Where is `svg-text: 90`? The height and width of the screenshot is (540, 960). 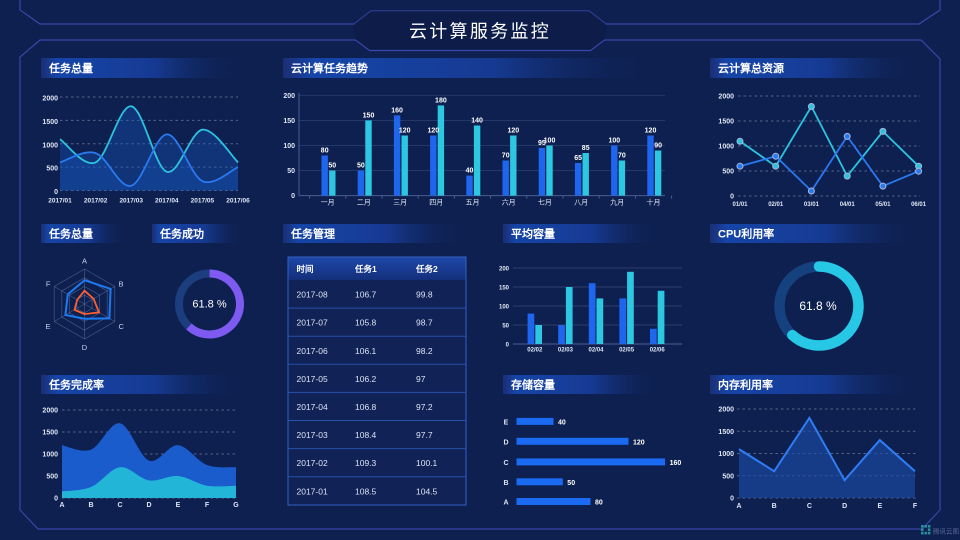 svg-text: 90 is located at coordinates (658, 146).